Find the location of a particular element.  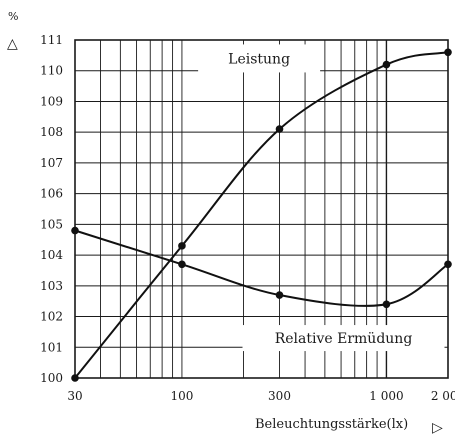

x-tick-label: 30 is located at coordinates (74, 396).